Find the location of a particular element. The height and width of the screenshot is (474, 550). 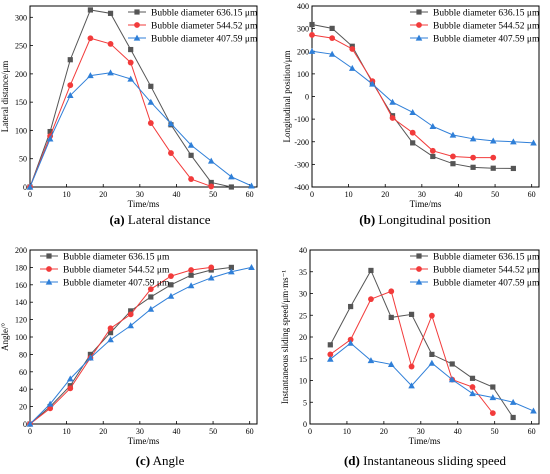

y-tick-label: 250 is located at coordinates (21, 46).